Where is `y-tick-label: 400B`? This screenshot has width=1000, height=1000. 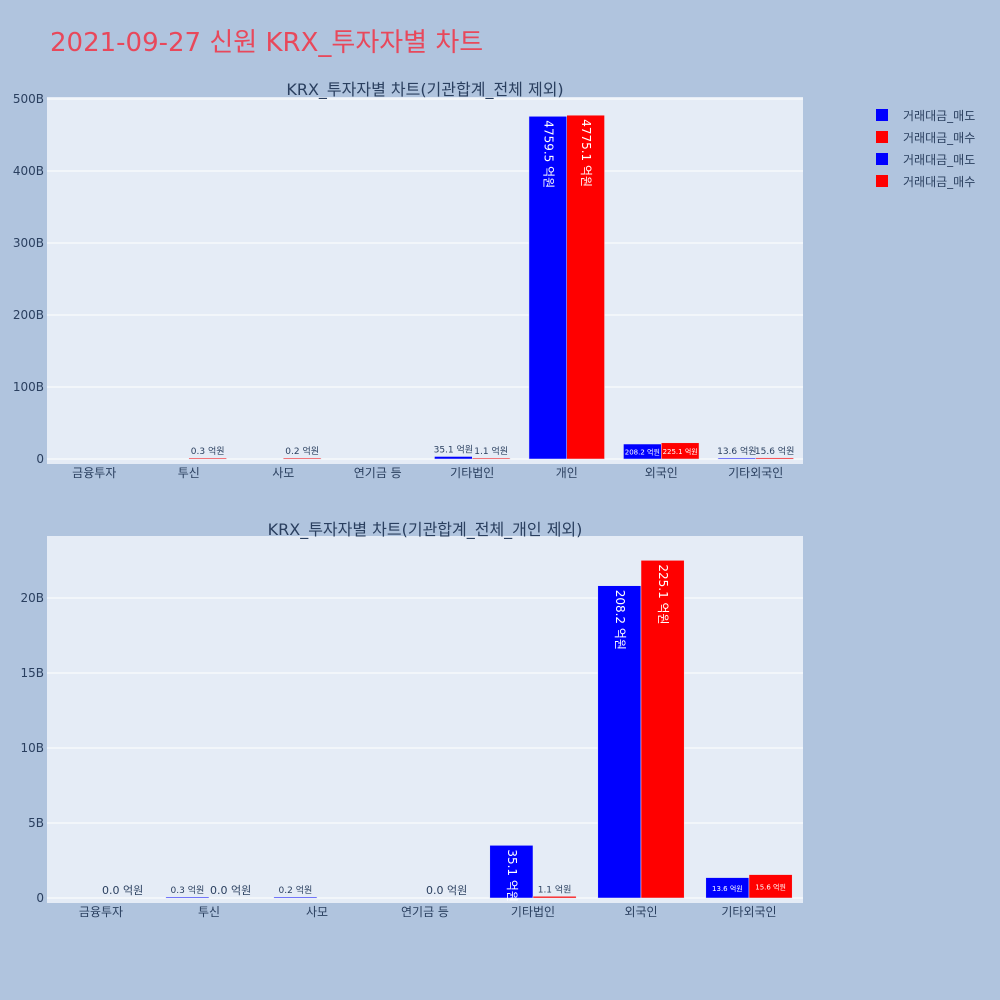 y-tick-label: 400B is located at coordinates (28, 171).